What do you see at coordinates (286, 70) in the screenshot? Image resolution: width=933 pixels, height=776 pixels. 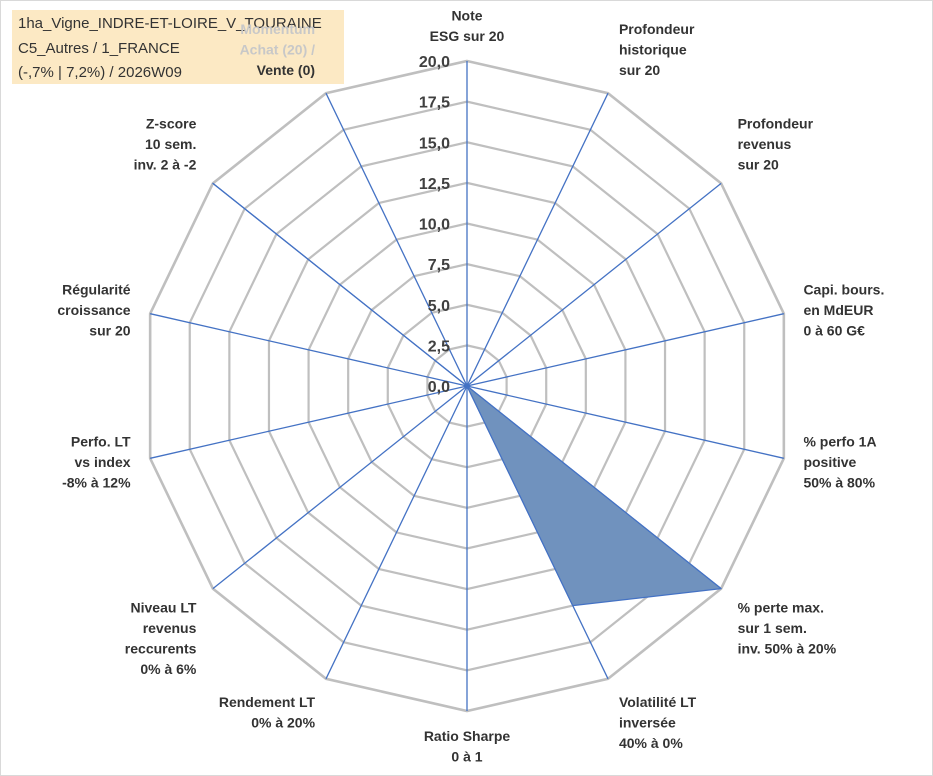 I see `axis-label-13-line-2: Vente (0)` at bounding box center [286, 70].